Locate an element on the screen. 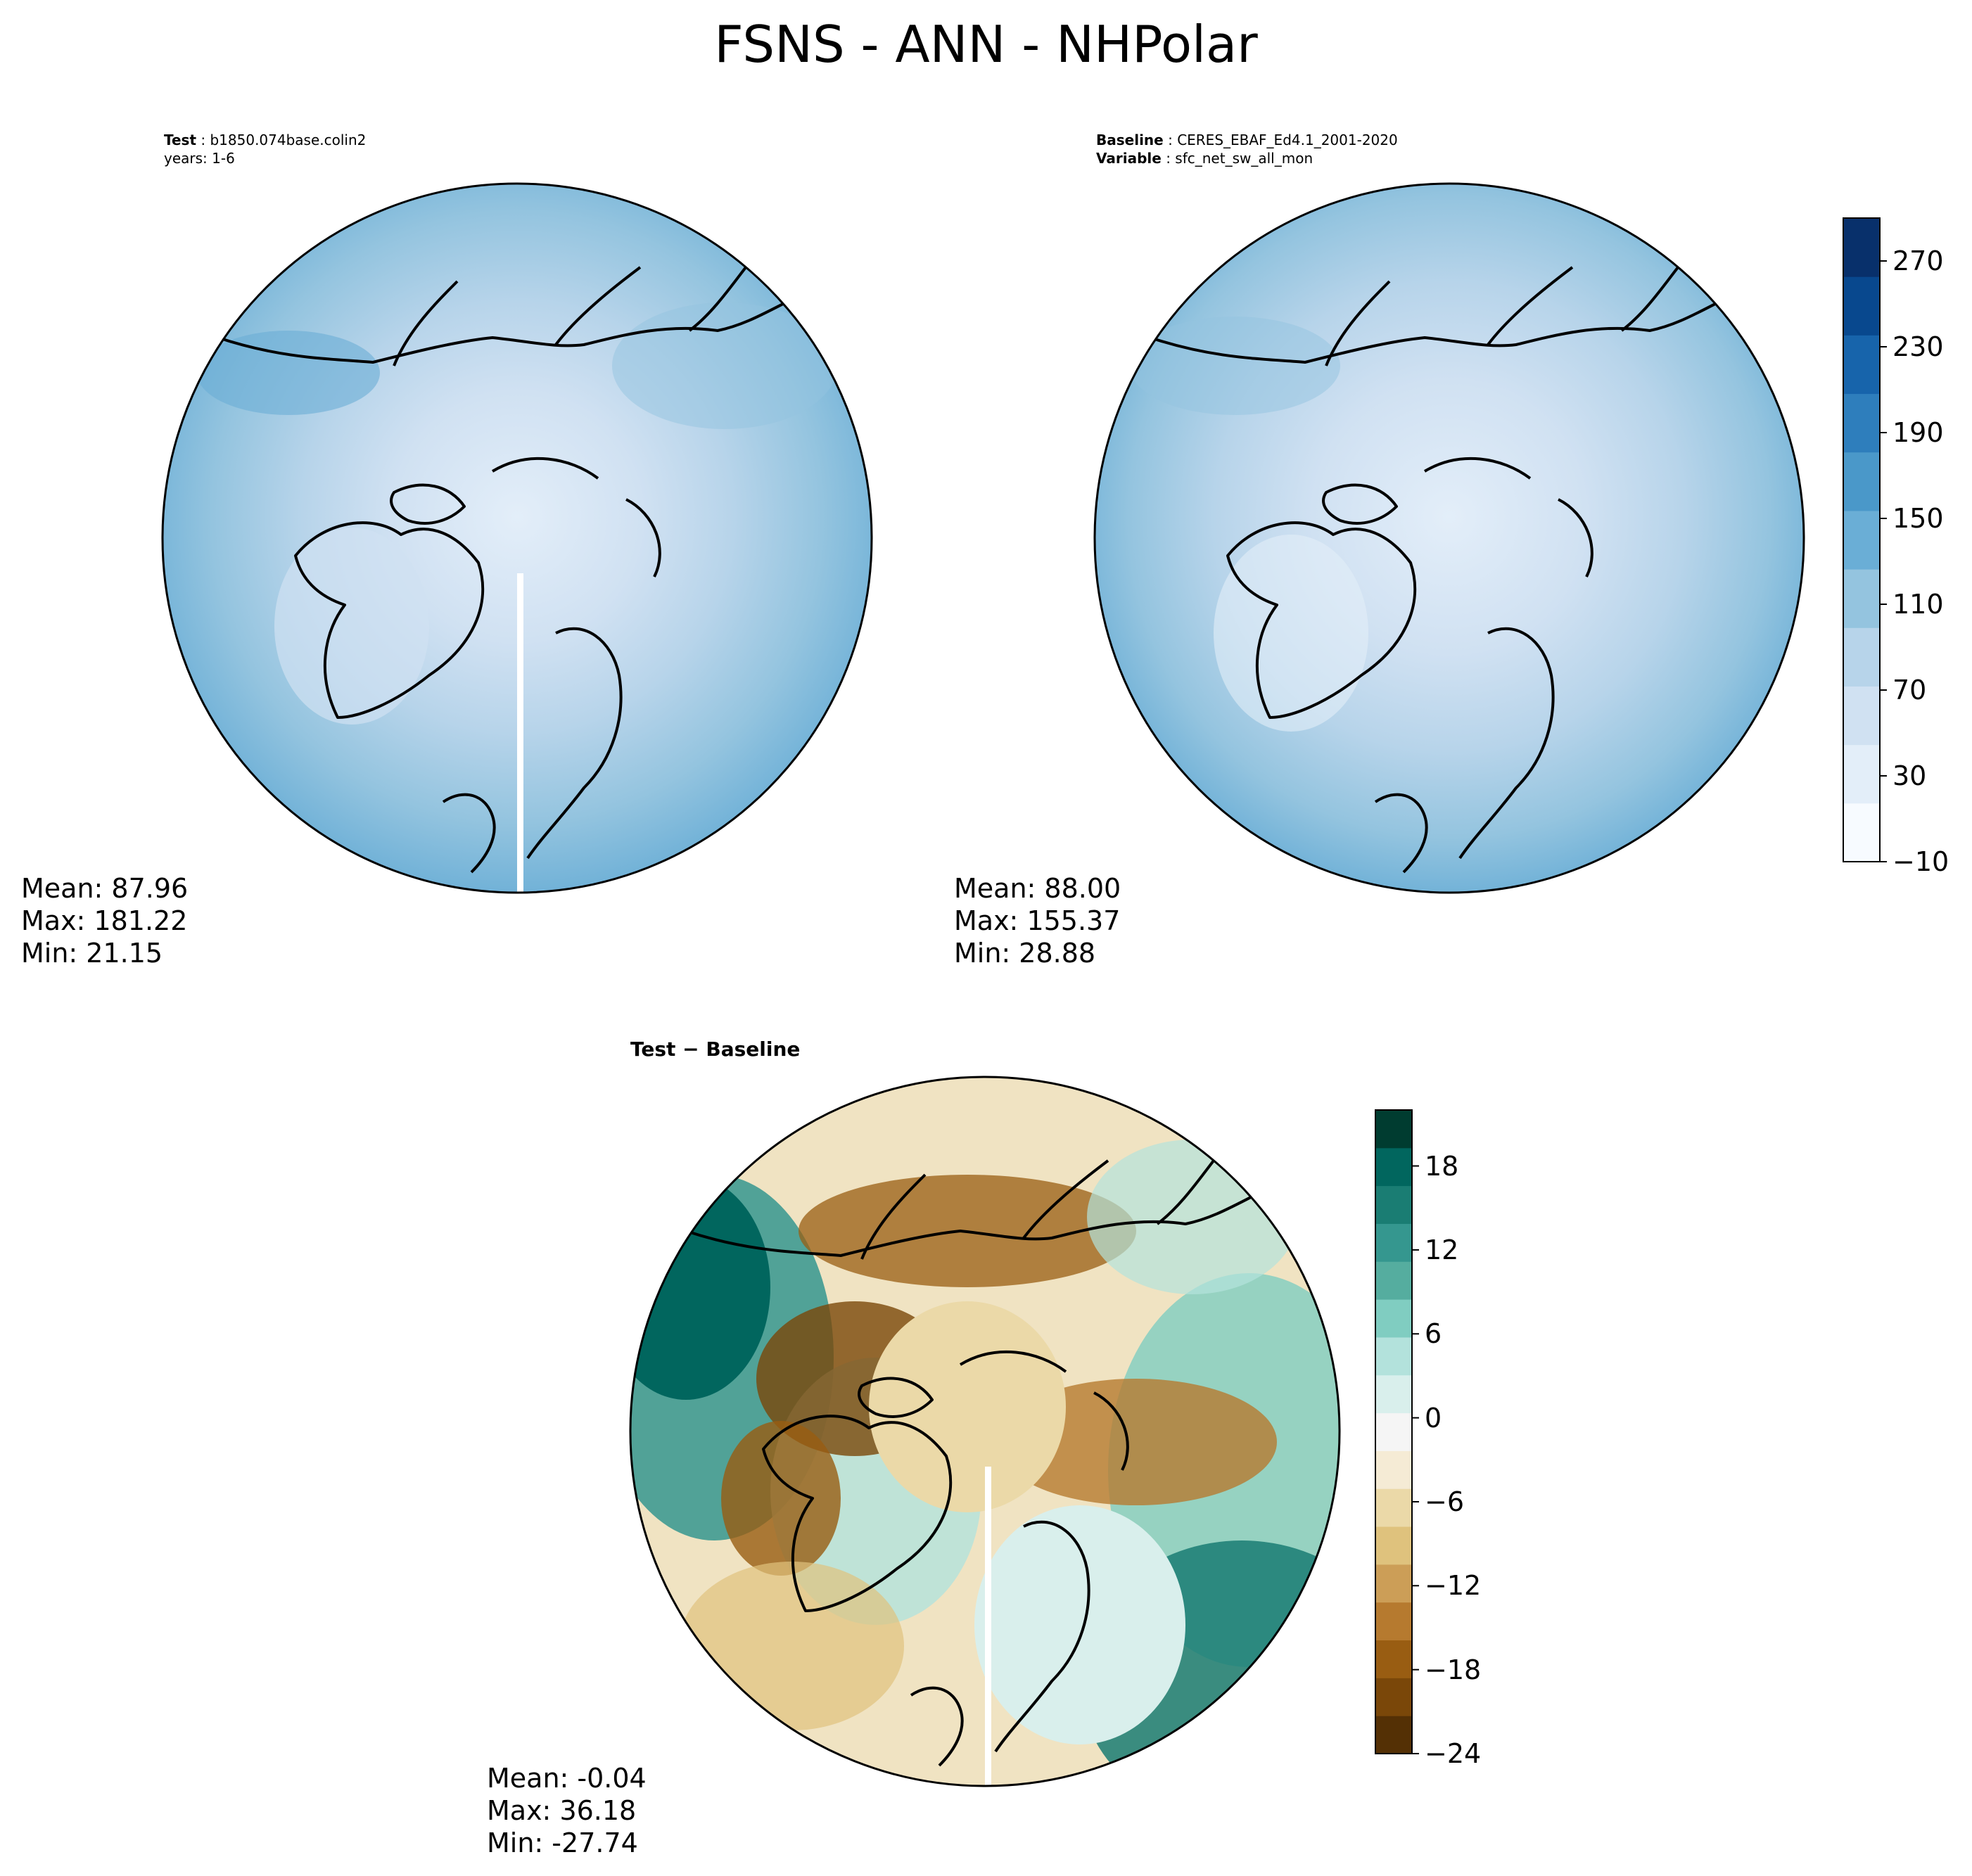 The height and width of the screenshot is (1876, 1972). baseline-coastlines is located at coordinates (1450, 561).